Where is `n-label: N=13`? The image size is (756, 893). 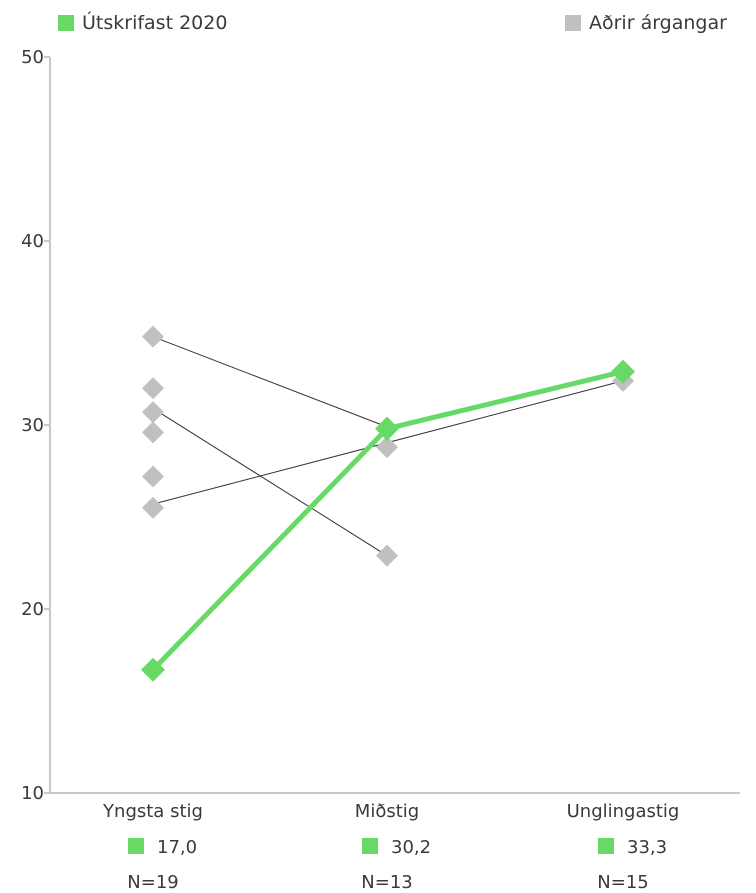 n-label: N=13 is located at coordinates (386, 882).